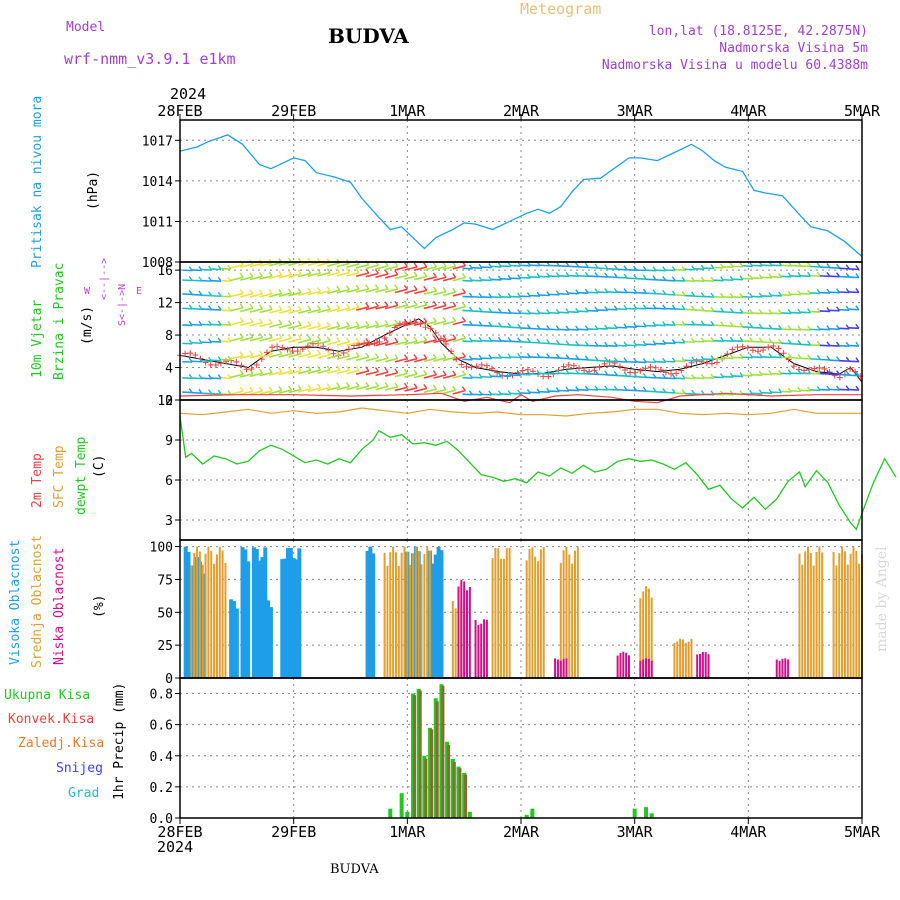  What do you see at coordinates (161, 819) in the screenshot?
I see `precip-tick-label: 0.0` at bounding box center [161, 819].